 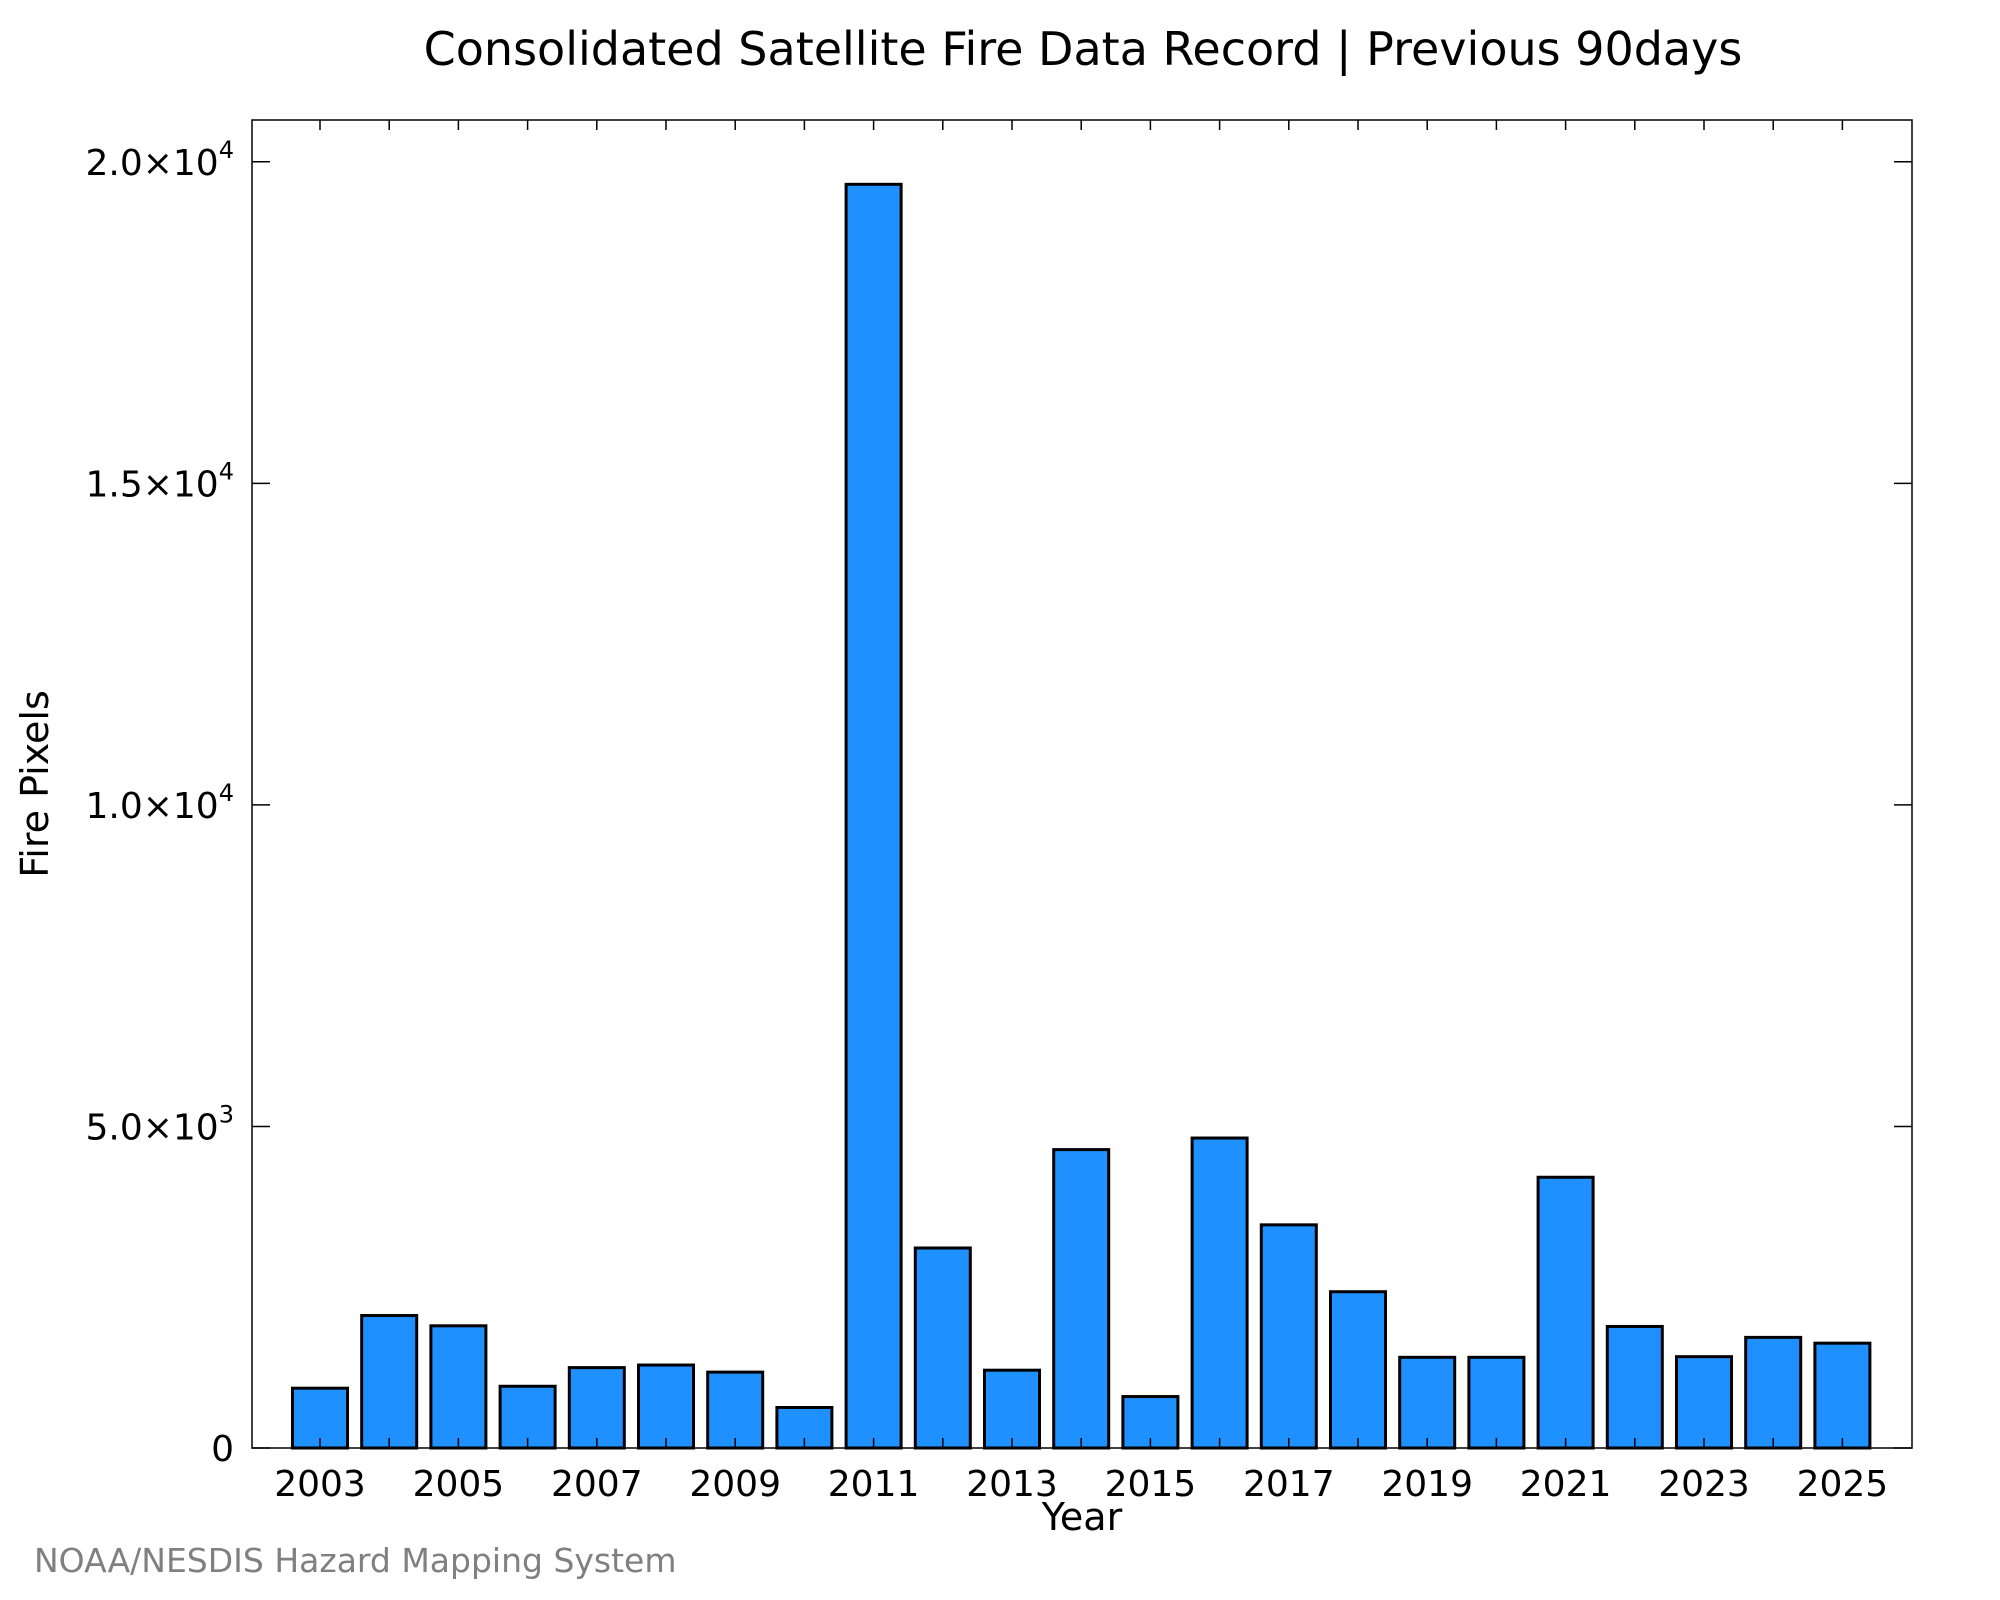 What do you see at coordinates (1289, 1484) in the screenshot?
I see `x-tick-label: 2017` at bounding box center [1289, 1484].